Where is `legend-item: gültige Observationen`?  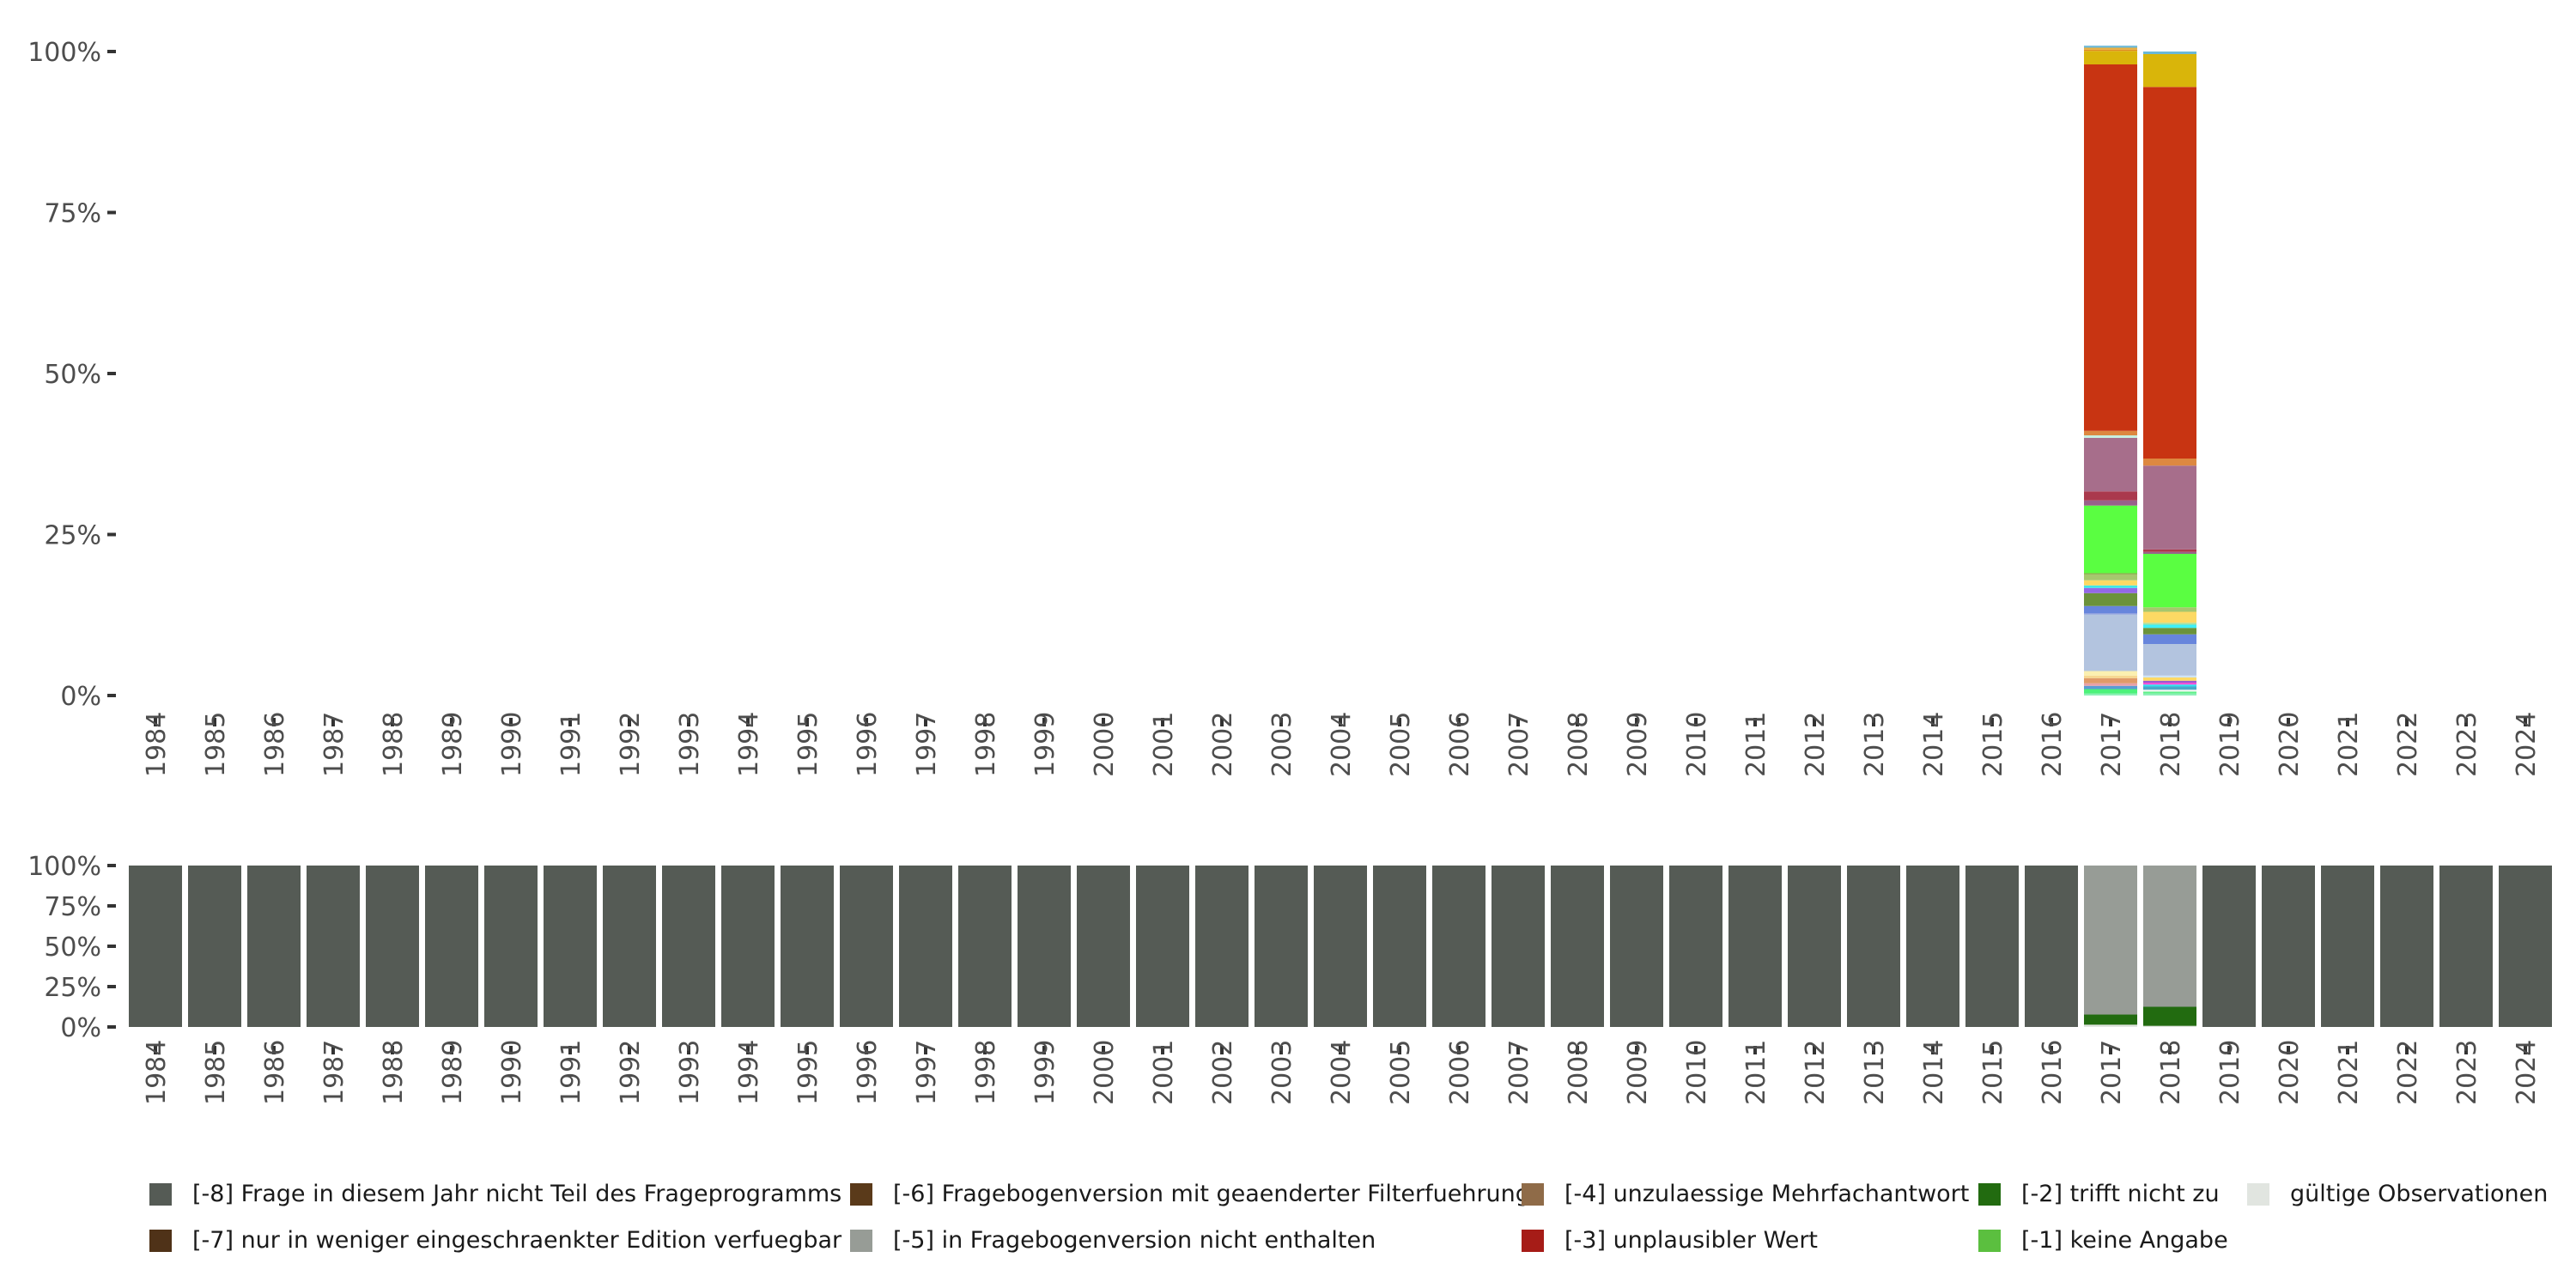 legend-item: gültige Observationen is located at coordinates (2397, 1194).